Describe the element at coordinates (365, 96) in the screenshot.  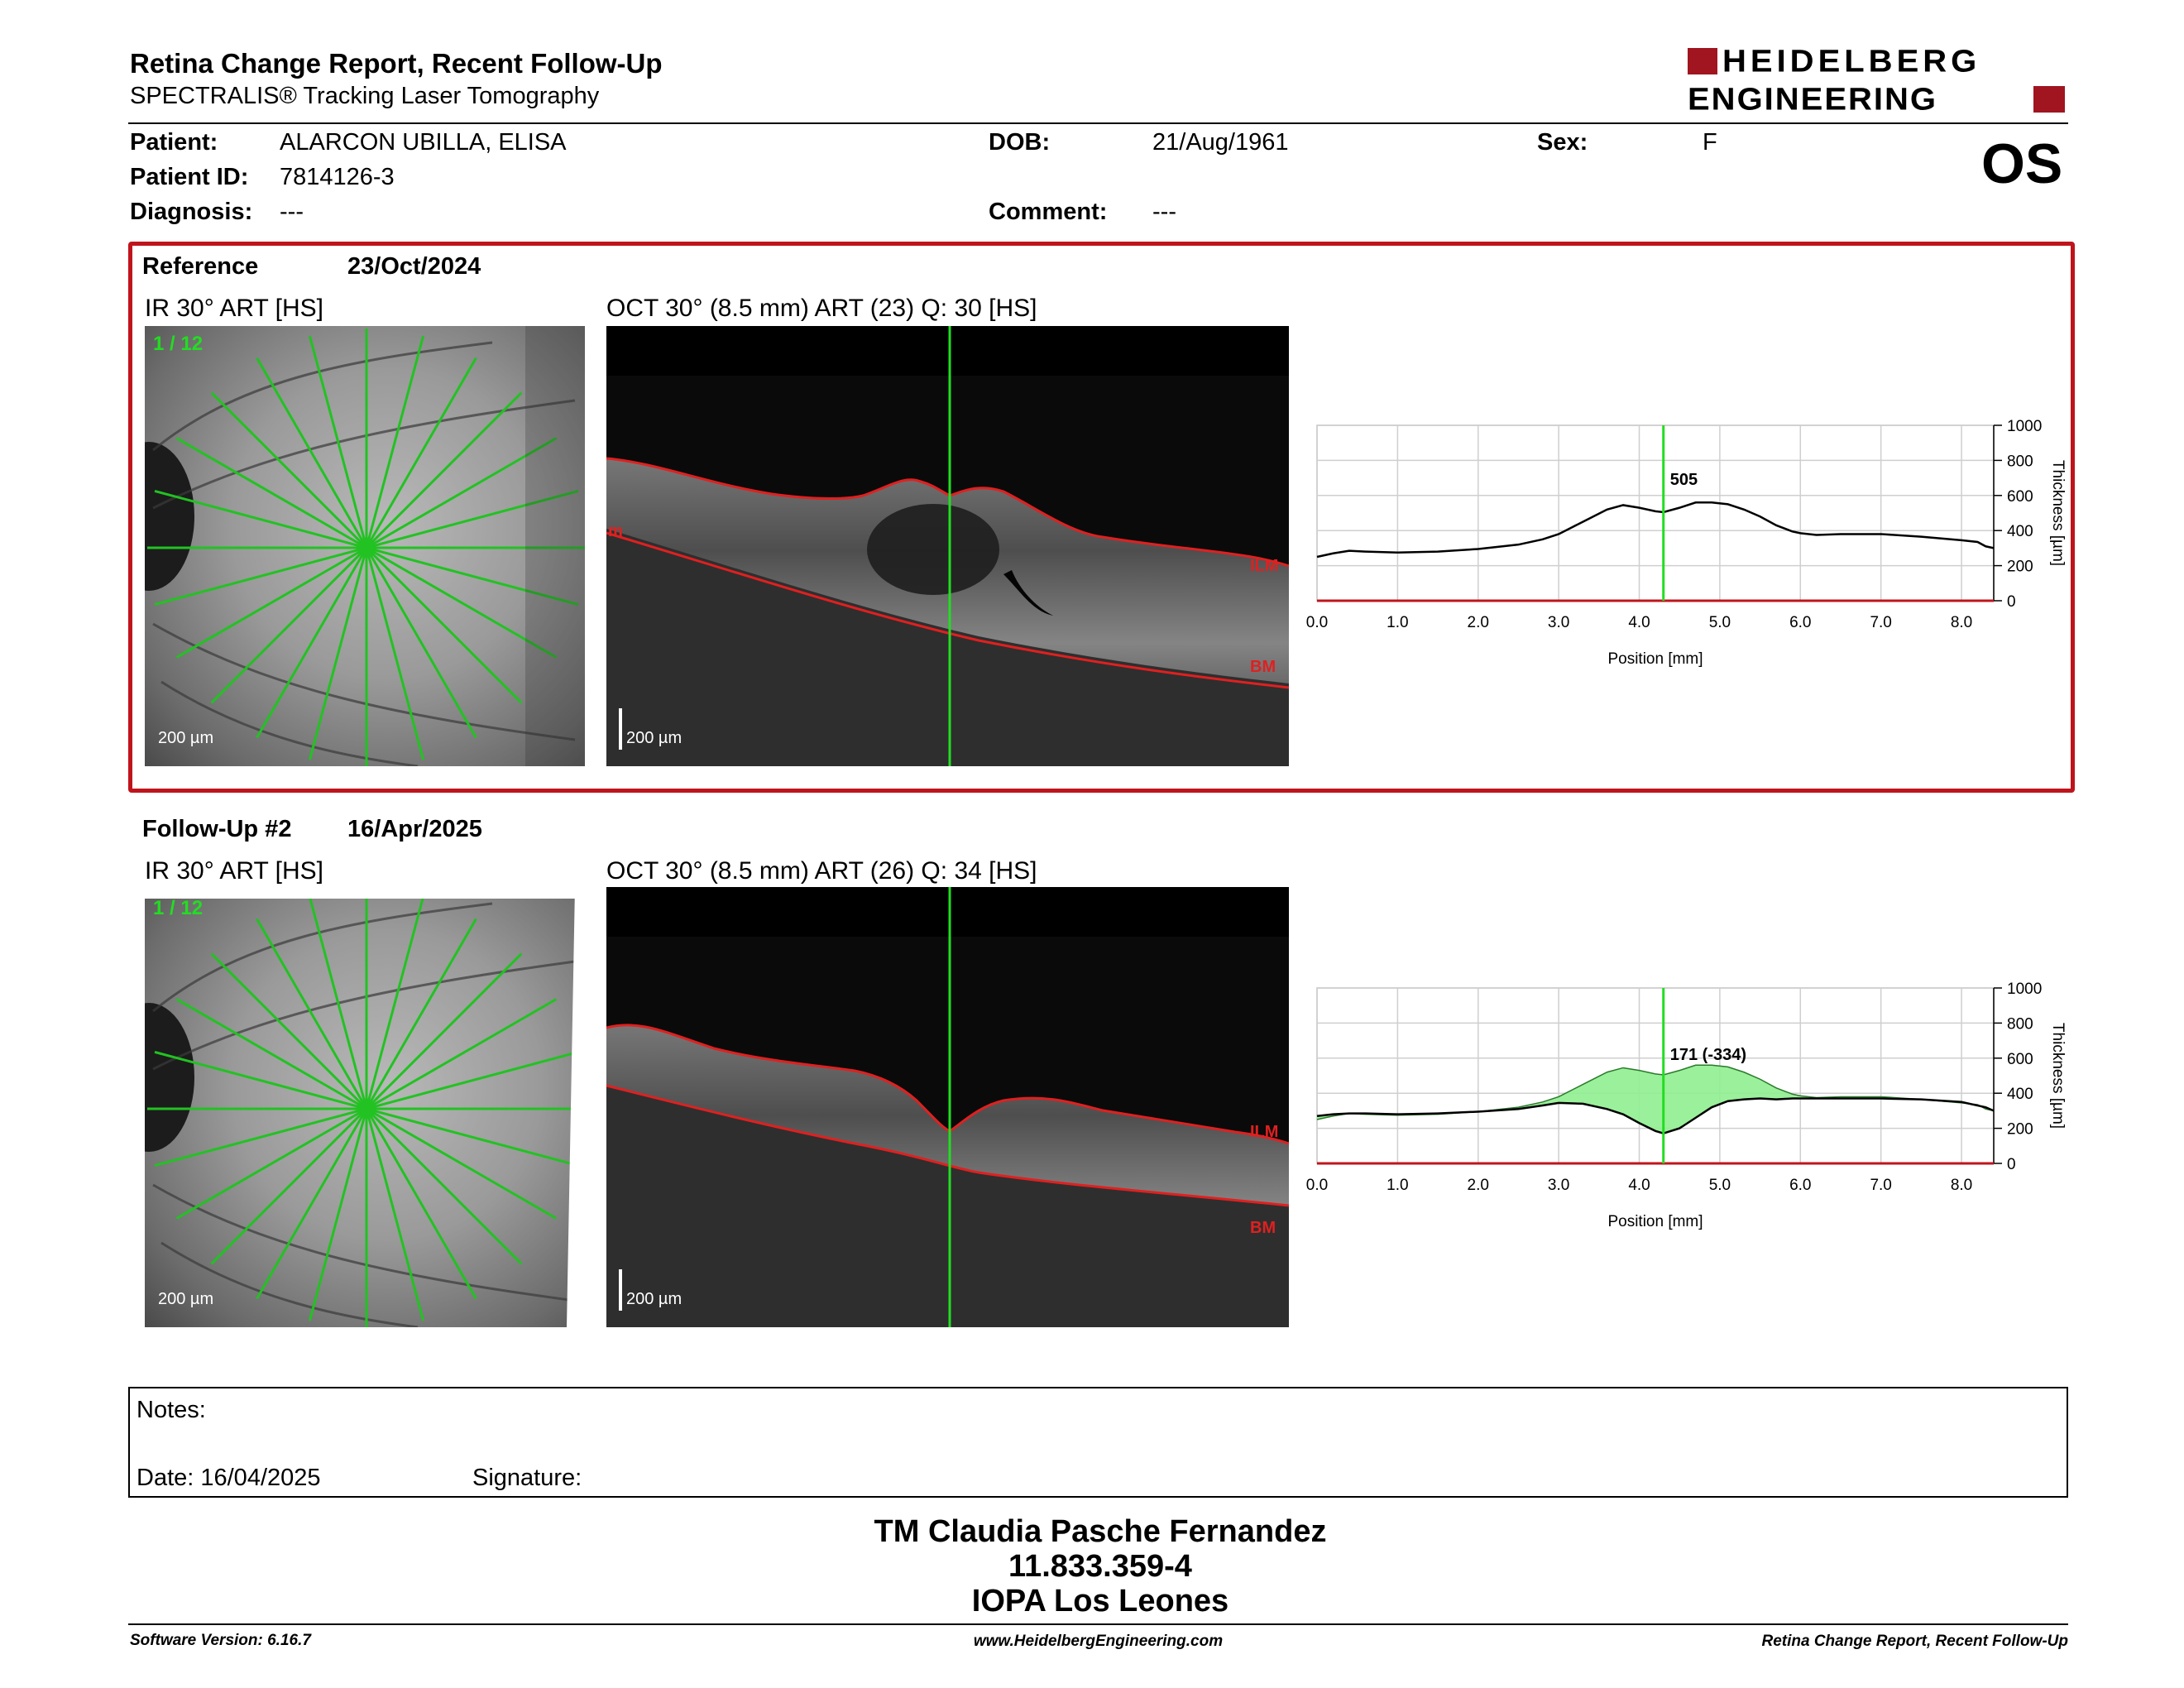
I see `report-subtitle: SPECTRALIS® Tracking Laser Tomography` at that location.